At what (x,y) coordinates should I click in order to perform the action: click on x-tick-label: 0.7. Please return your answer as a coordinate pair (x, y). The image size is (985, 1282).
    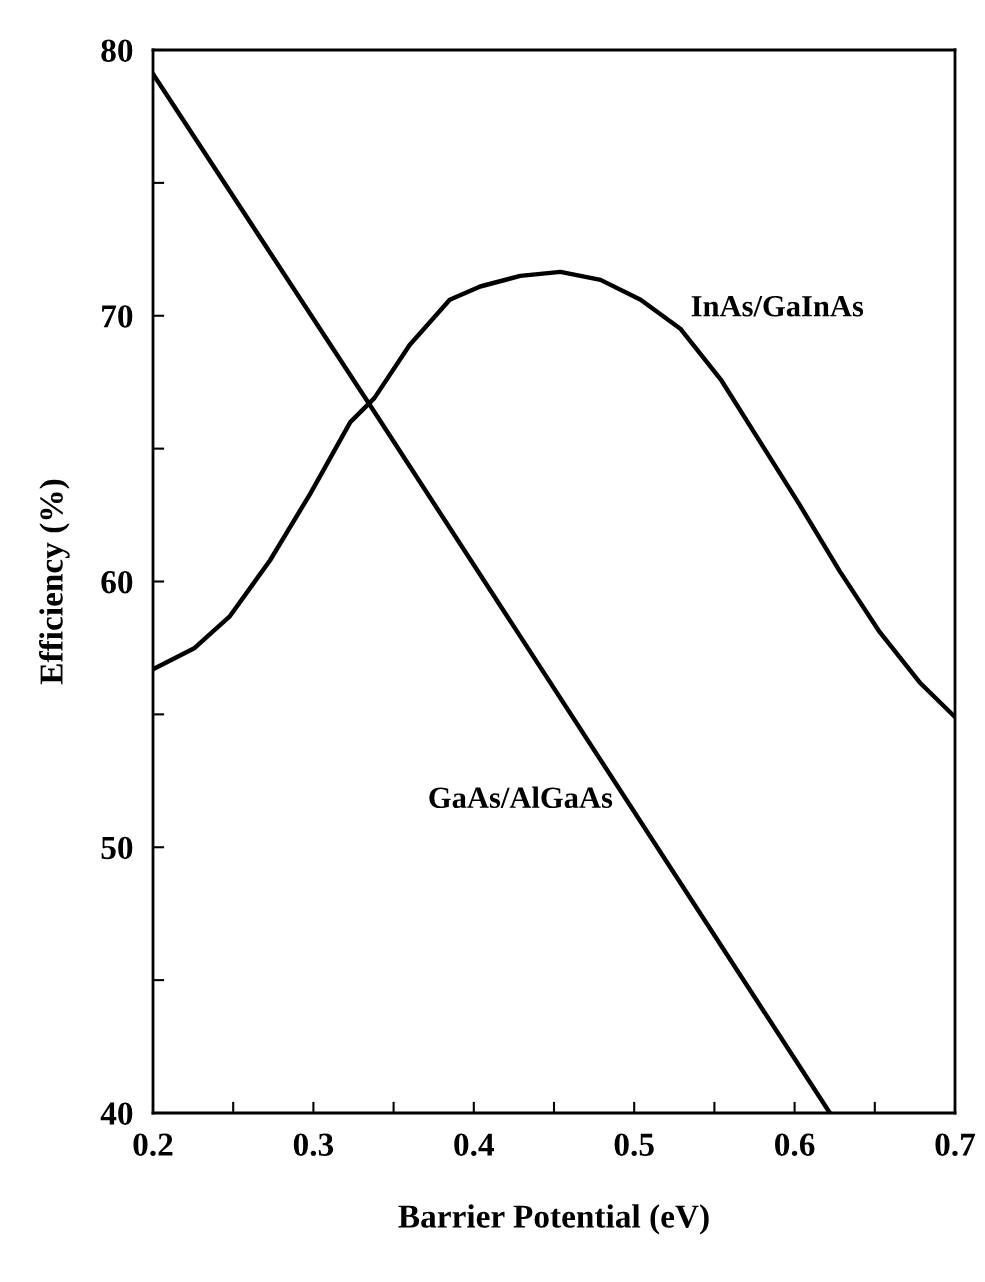
    Looking at the image, I should click on (955, 1145).